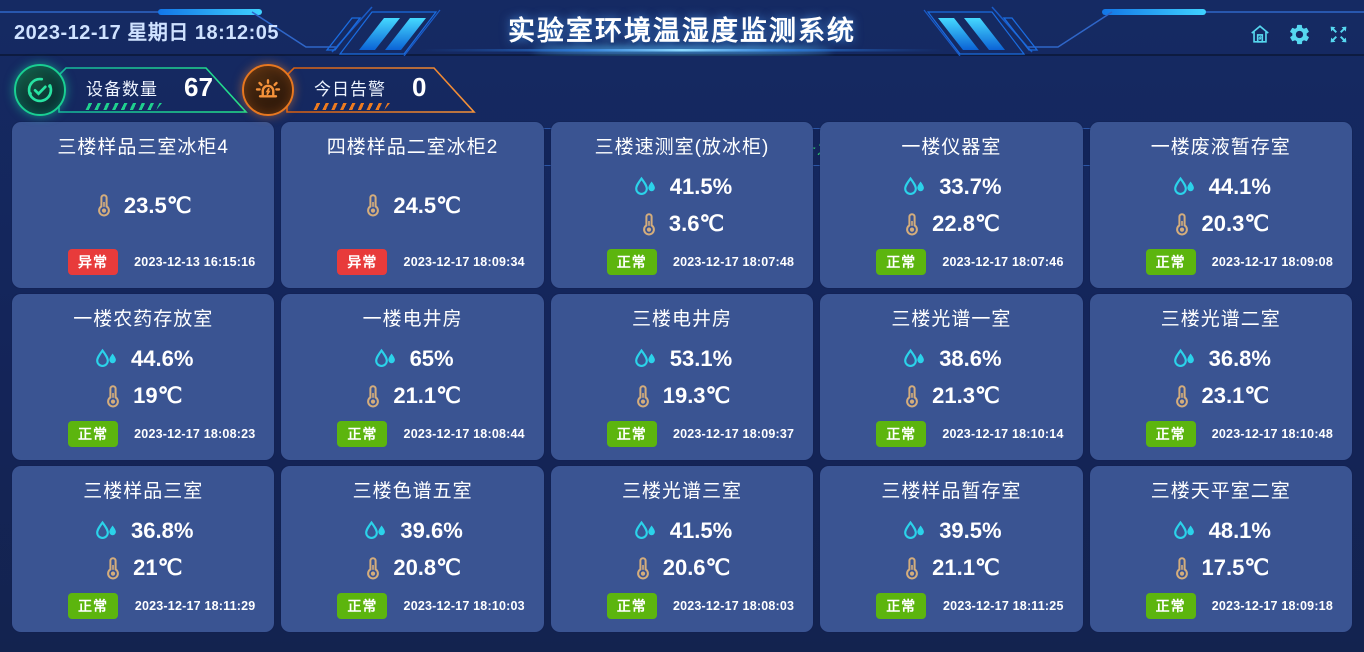  Describe the element at coordinates (966, 567) in the screenshot. I see `temperature-value: 21.1℃` at that location.